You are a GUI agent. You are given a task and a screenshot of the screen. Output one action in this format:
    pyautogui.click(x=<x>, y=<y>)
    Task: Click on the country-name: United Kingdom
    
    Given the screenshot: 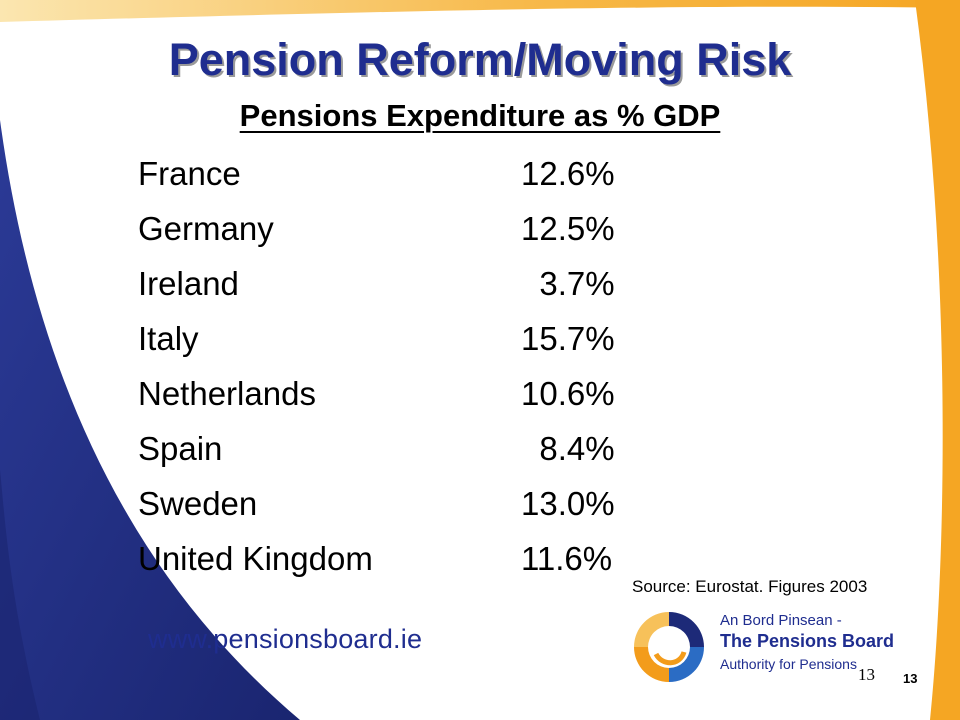 What is the action you would take?
    pyautogui.click(x=255, y=558)
    